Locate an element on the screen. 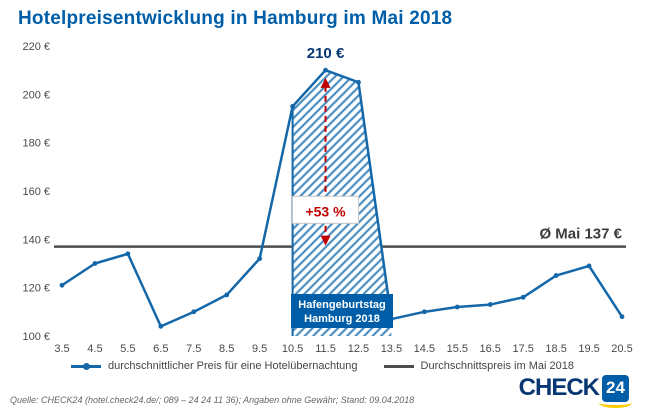  event-box is located at coordinates (342, 311).